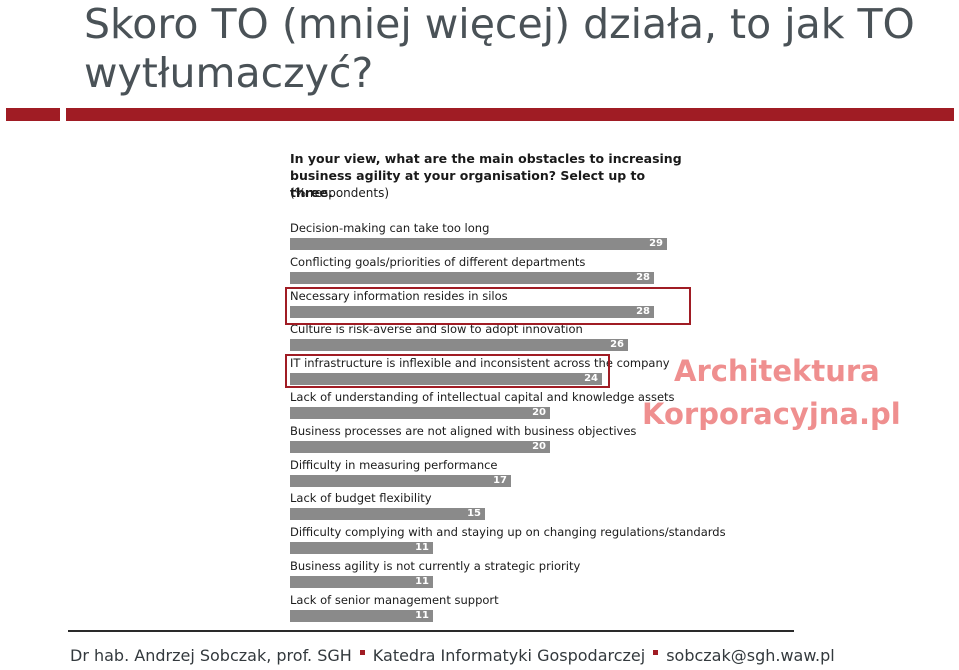  Describe the element at coordinates (390, 228) in the screenshot. I see `category-label: Decision-making can take too long` at that location.